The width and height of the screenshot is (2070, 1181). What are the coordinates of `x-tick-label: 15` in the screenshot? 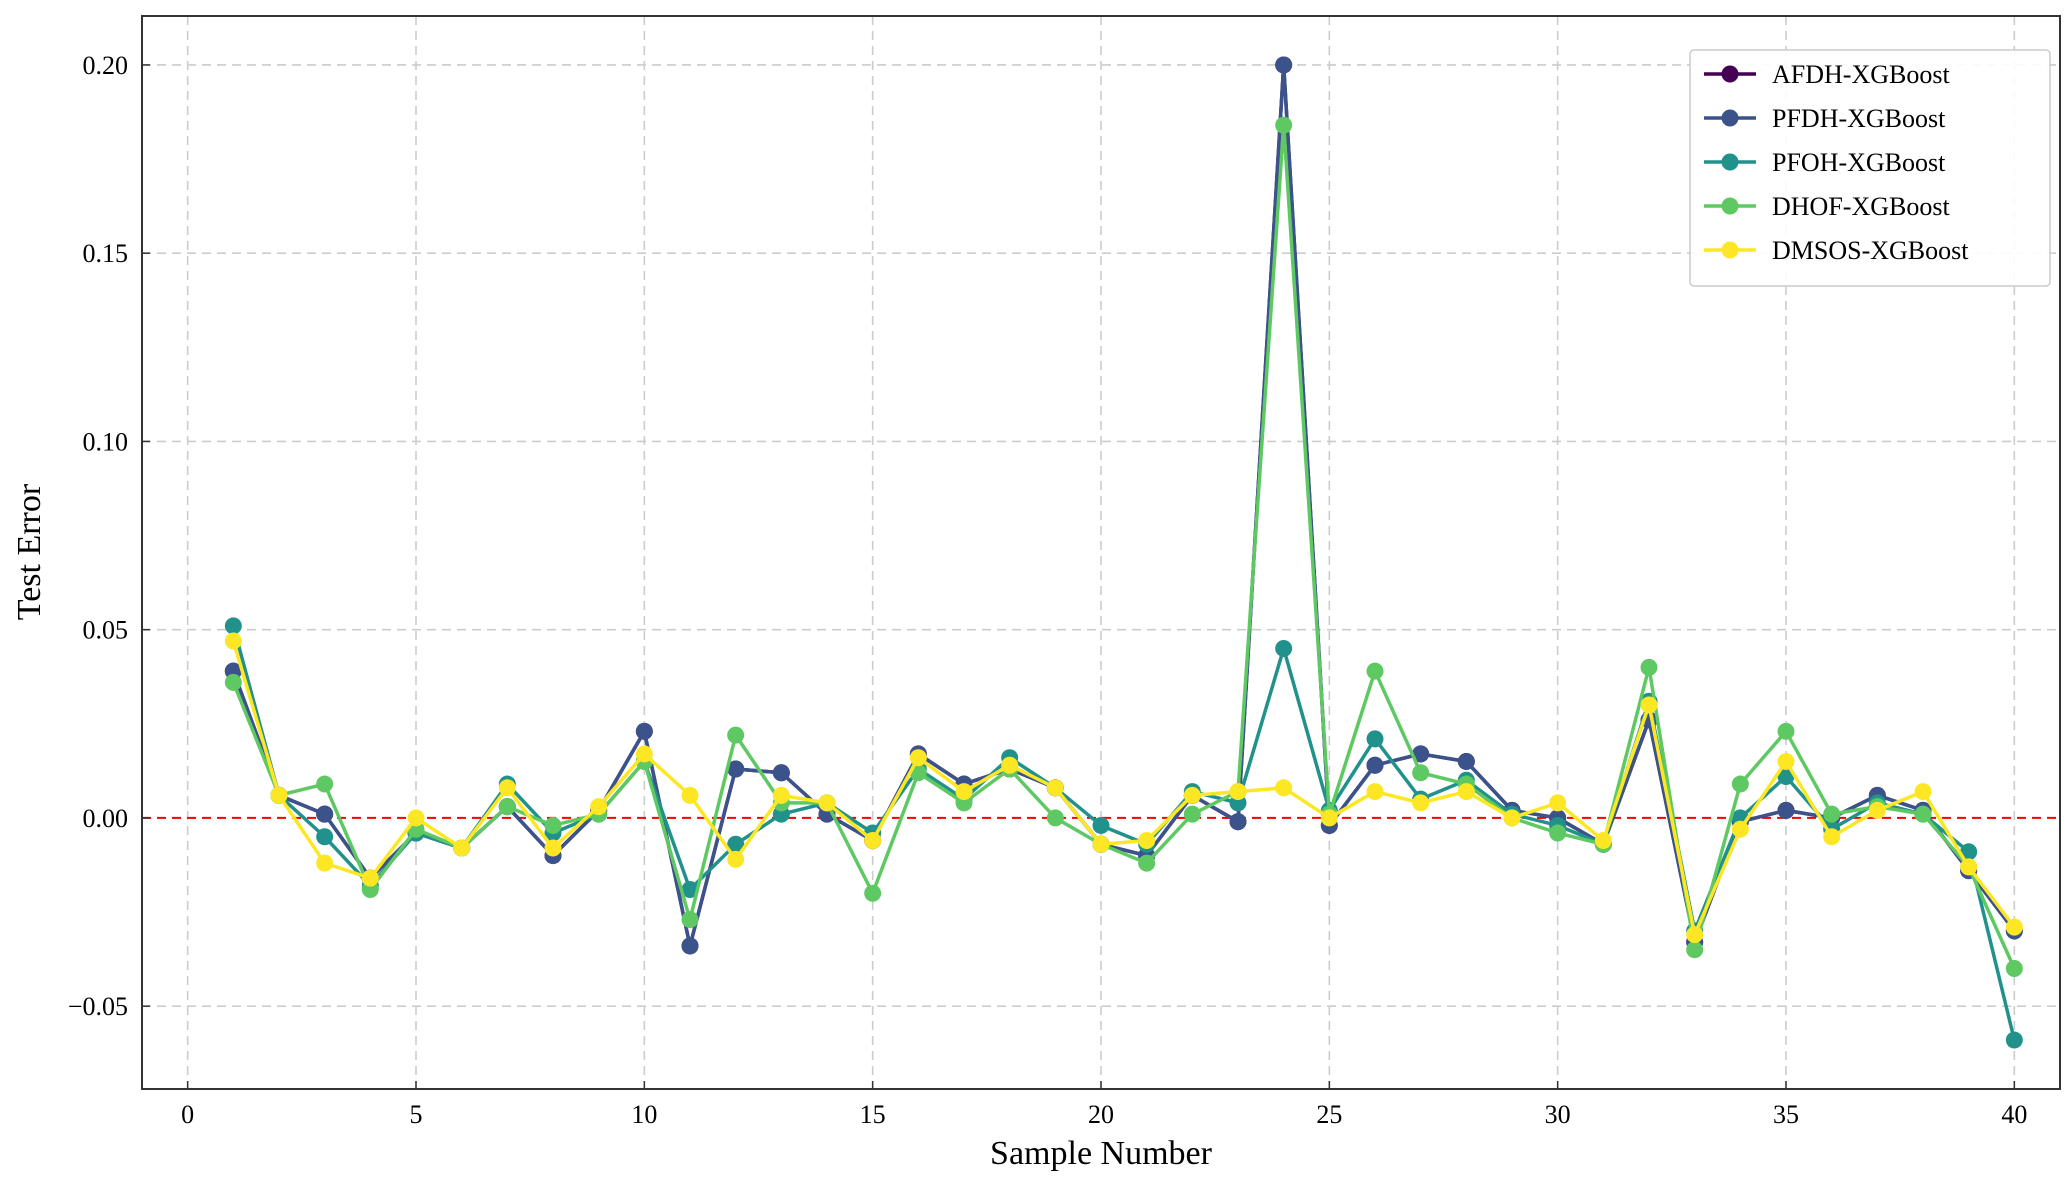 It's located at (873, 1114).